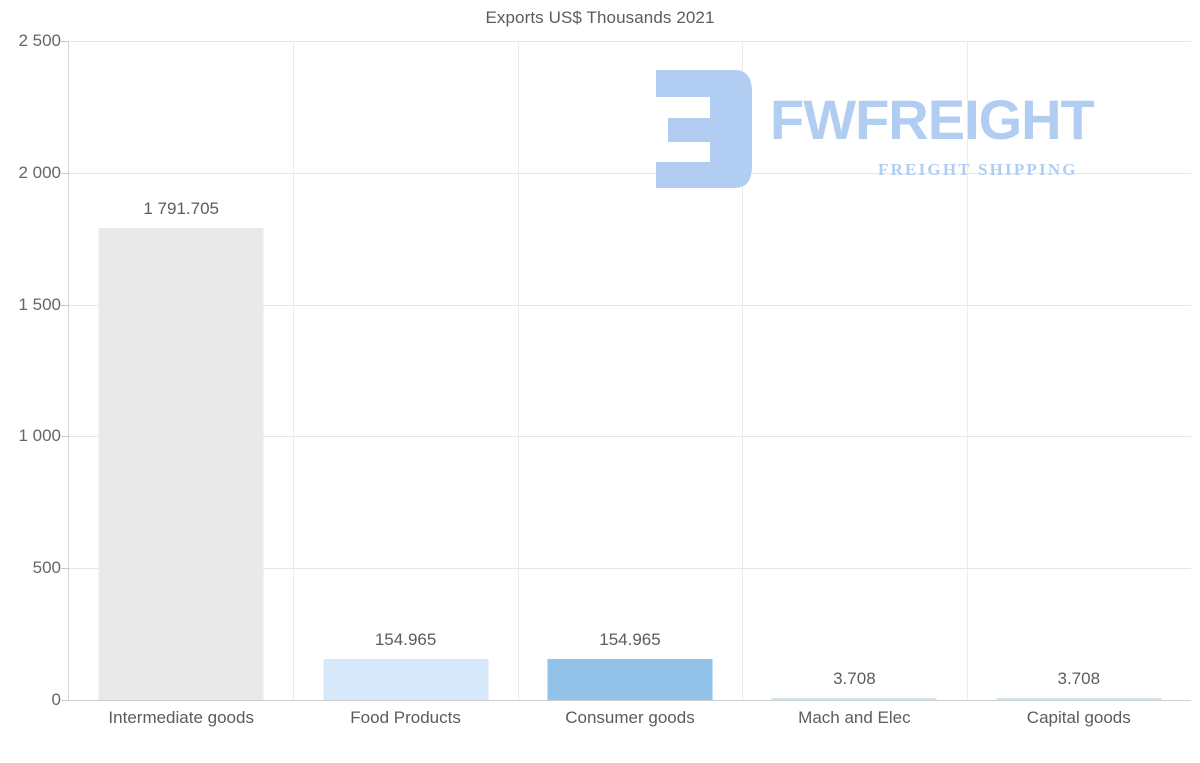 The image size is (1200, 763). What do you see at coordinates (46, 568) in the screenshot?
I see `y-axis-tick-label: 500` at bounding box center [46, 568].